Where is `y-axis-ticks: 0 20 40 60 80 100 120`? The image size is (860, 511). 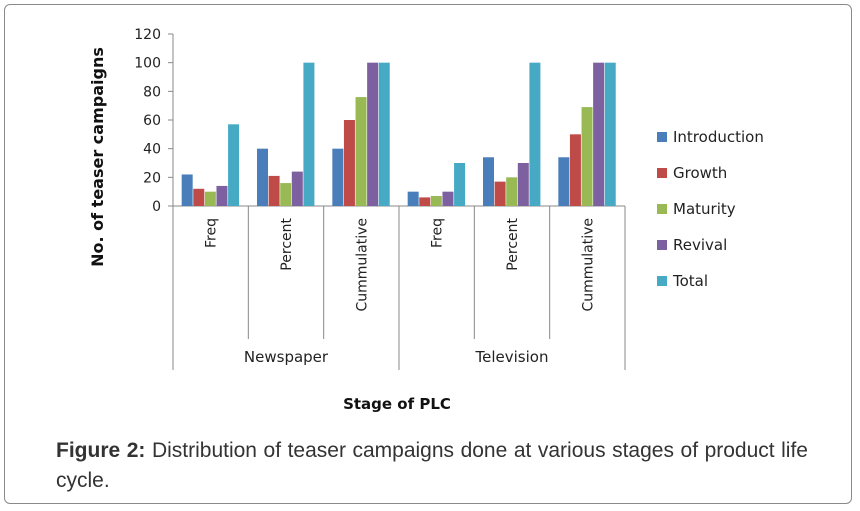
y-axis-ticks: 0 20 40 60 80 100 120 is located at coordinates (147, 121).